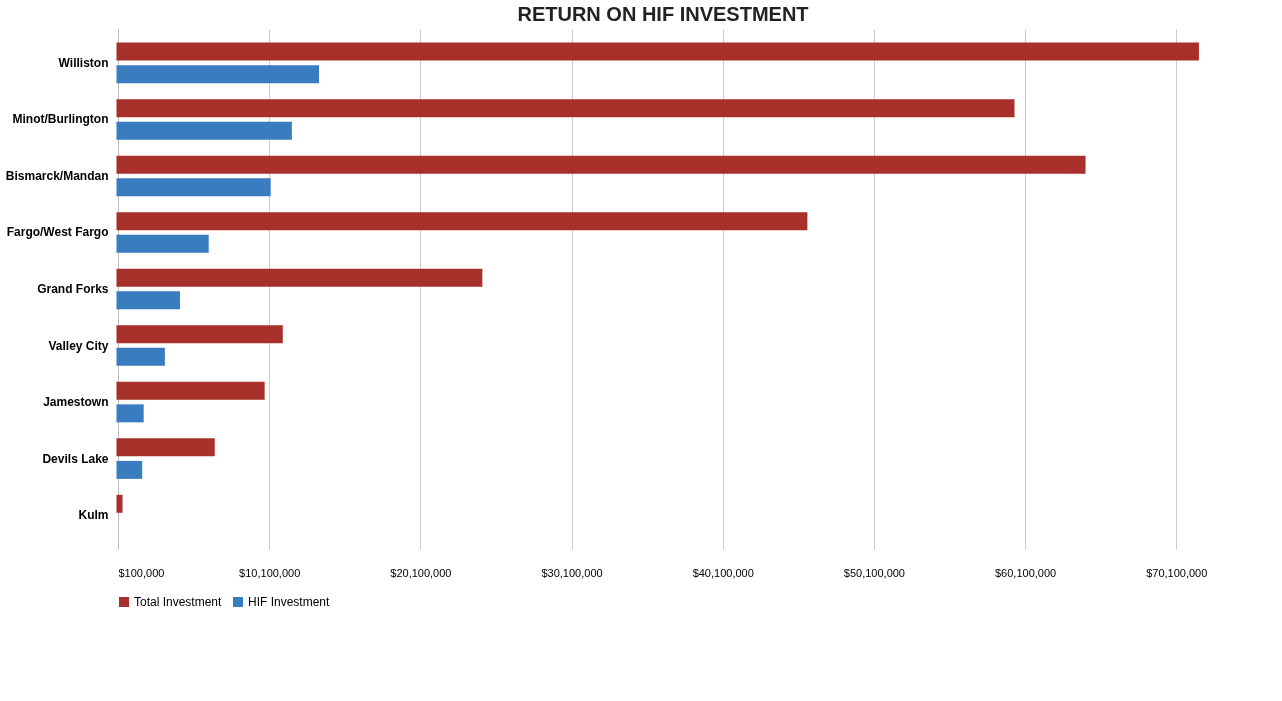 The height and width of the screenshot is (701, 1282). Describe the element at coordinates (723, 572) in the screenshot. I see `x-tick-label: $40,100,000` at that location.